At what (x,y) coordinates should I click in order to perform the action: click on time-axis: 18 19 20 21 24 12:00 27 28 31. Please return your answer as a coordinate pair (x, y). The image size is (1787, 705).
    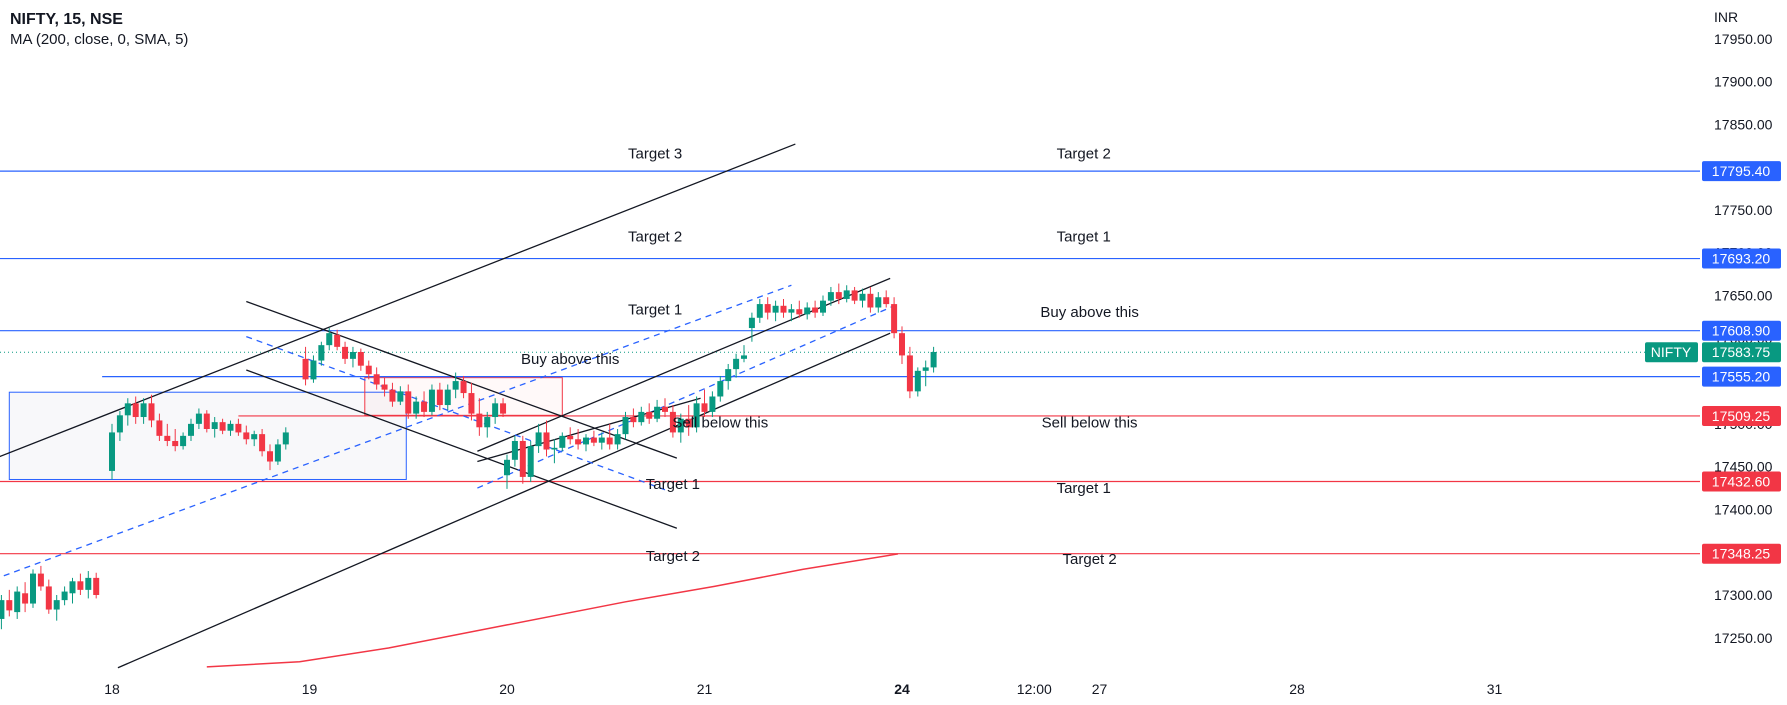
    Looking at the image, I should click on (803, 689).